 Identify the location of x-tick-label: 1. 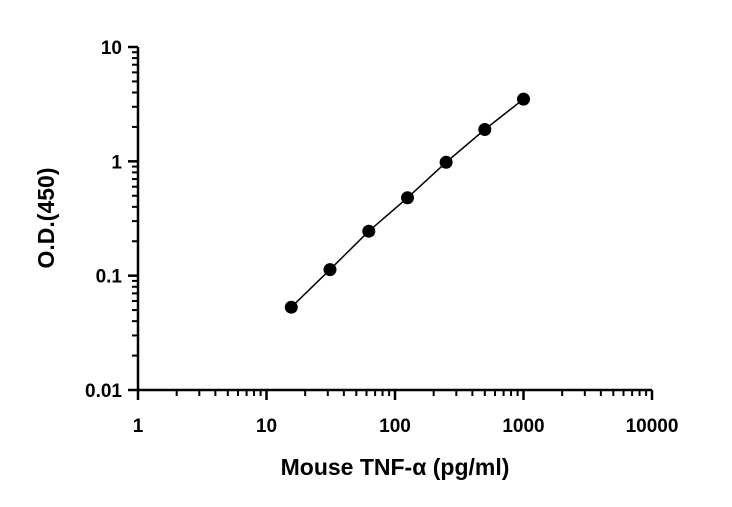
(138, 426).